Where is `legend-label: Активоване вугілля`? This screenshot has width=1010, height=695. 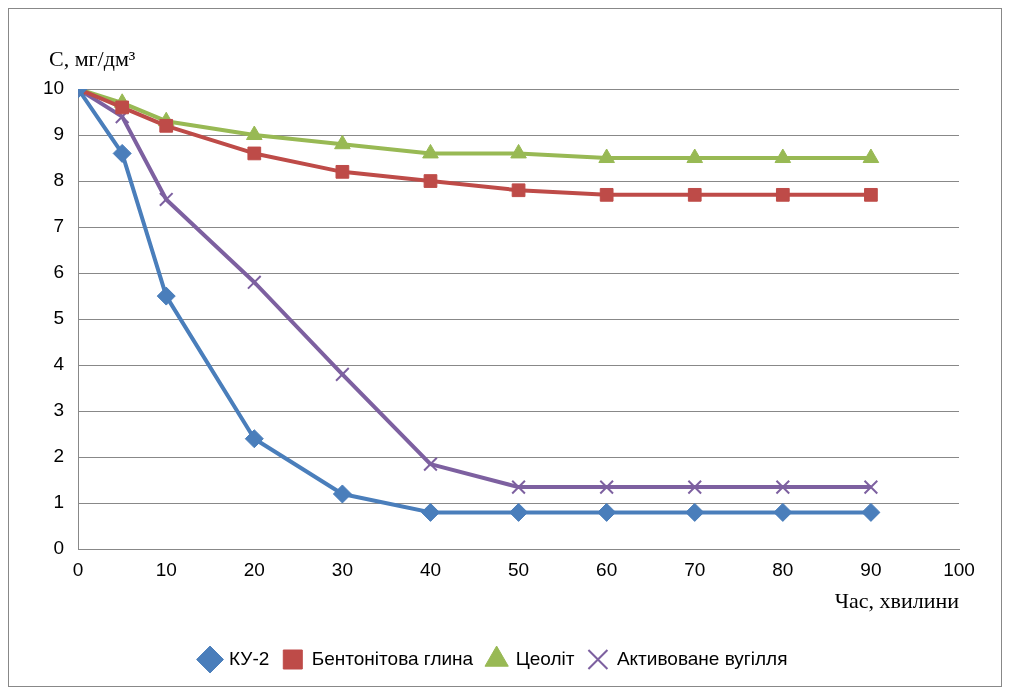
legend-label: Активоване вугілля is located at coordinates (702, 658).